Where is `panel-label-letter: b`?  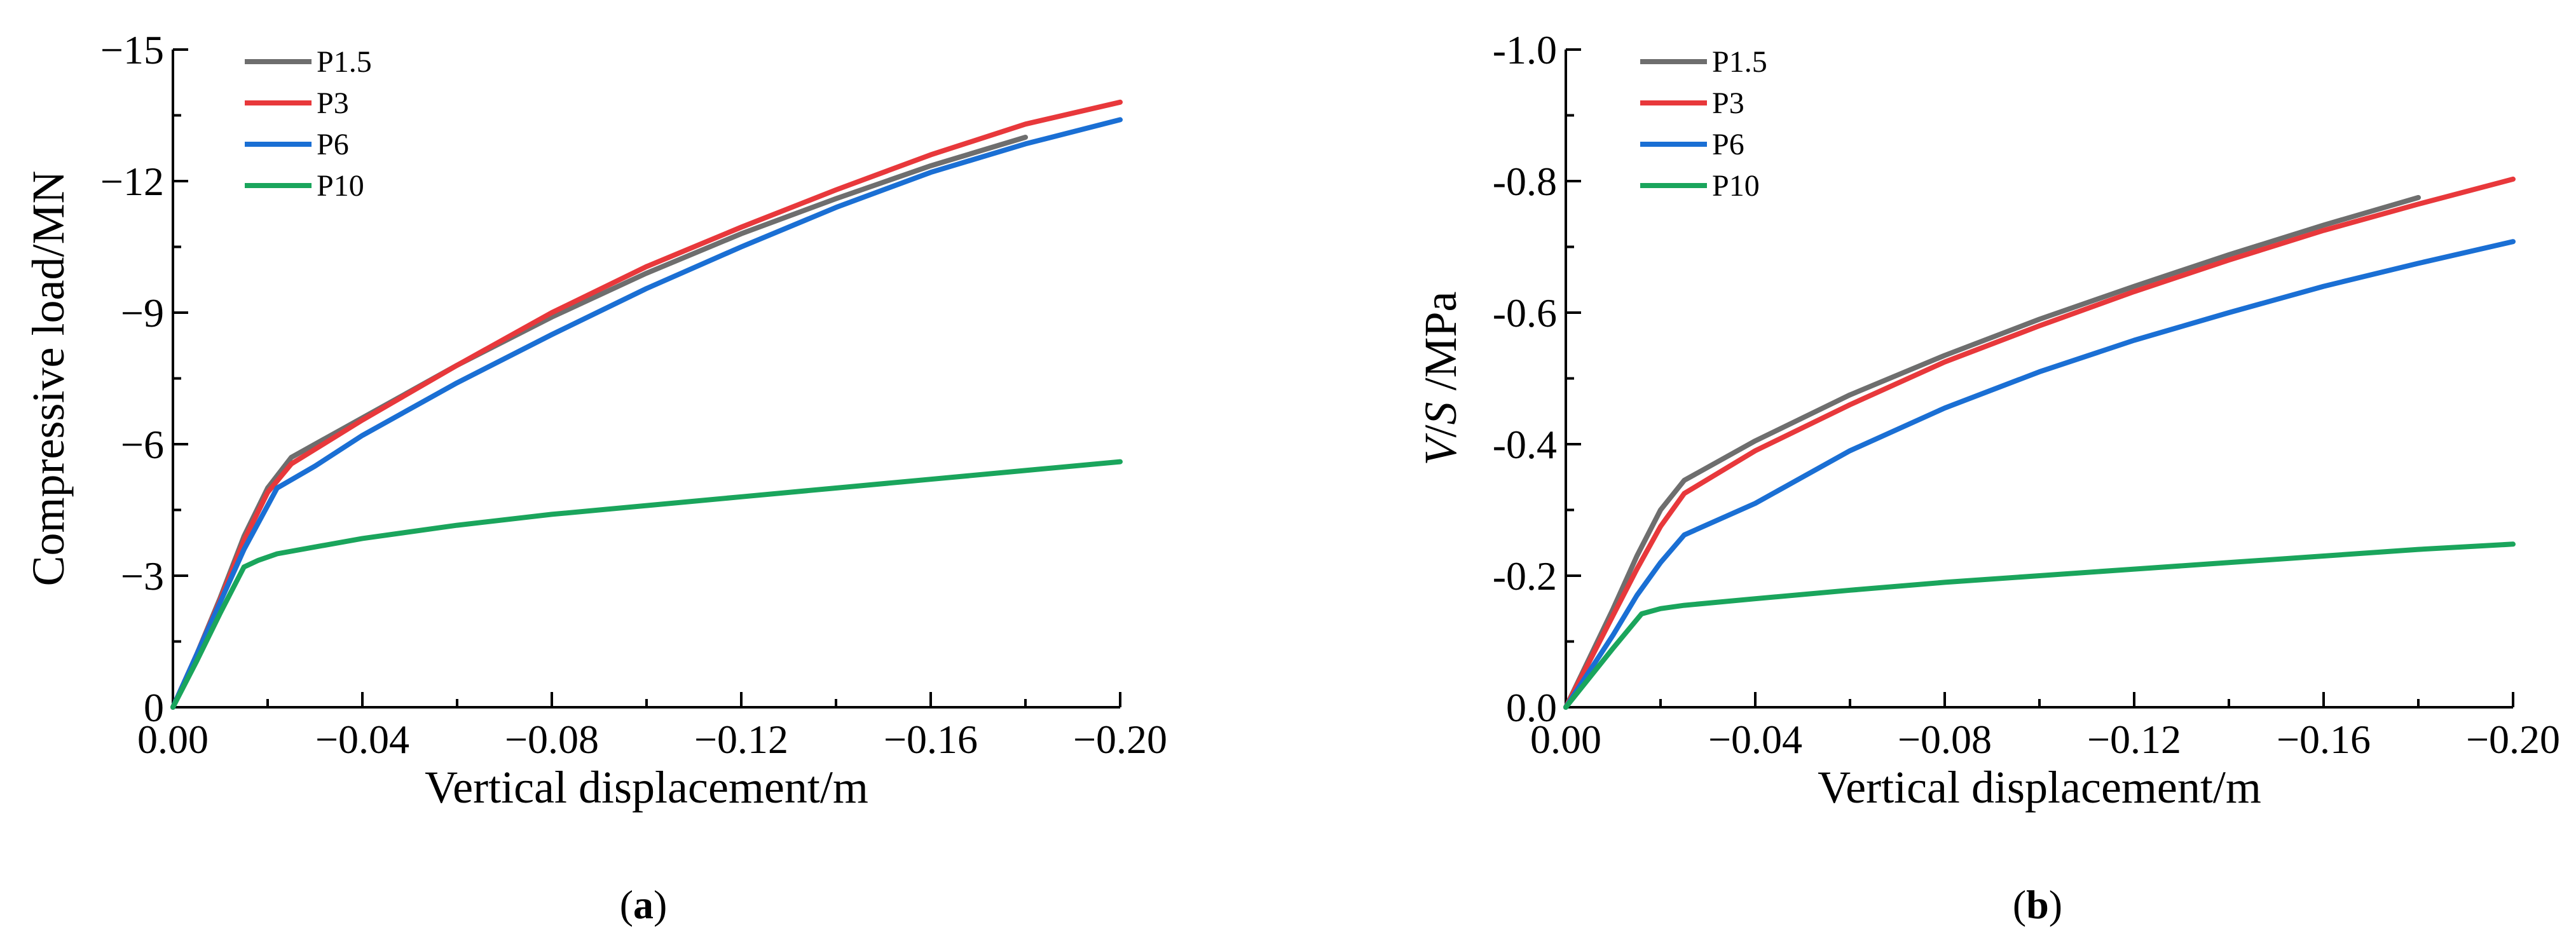 panel-label-letter: b is located at coordinates (2037, 904).